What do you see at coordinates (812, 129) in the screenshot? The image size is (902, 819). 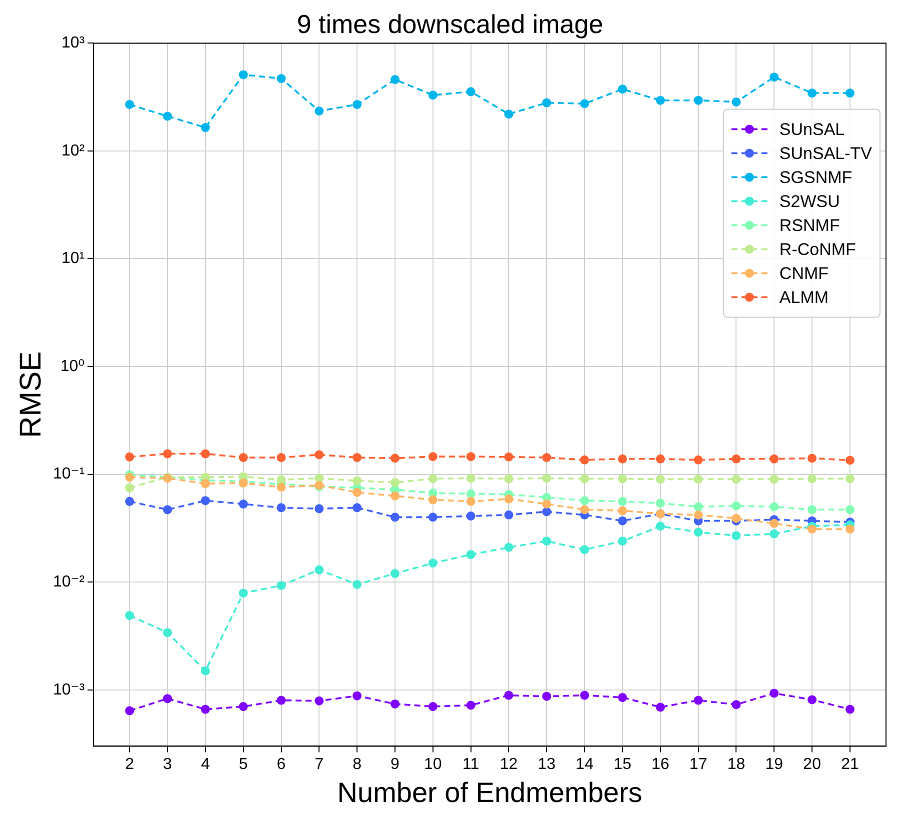 I see `legend-label: SUnSAL` at bounding box center [812, 129].